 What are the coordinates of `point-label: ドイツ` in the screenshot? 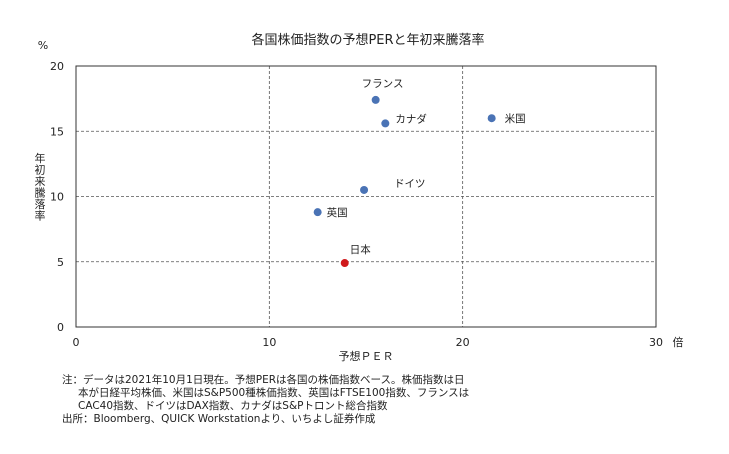 It's located at (410, 184).